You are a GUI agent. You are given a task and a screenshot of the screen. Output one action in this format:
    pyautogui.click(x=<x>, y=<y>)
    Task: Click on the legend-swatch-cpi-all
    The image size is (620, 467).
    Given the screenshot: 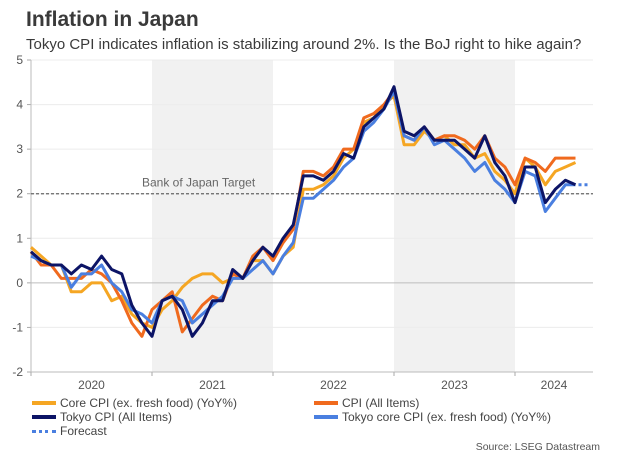 What is the action you would take?
    pyautogui.click(x=326, y=403)
    